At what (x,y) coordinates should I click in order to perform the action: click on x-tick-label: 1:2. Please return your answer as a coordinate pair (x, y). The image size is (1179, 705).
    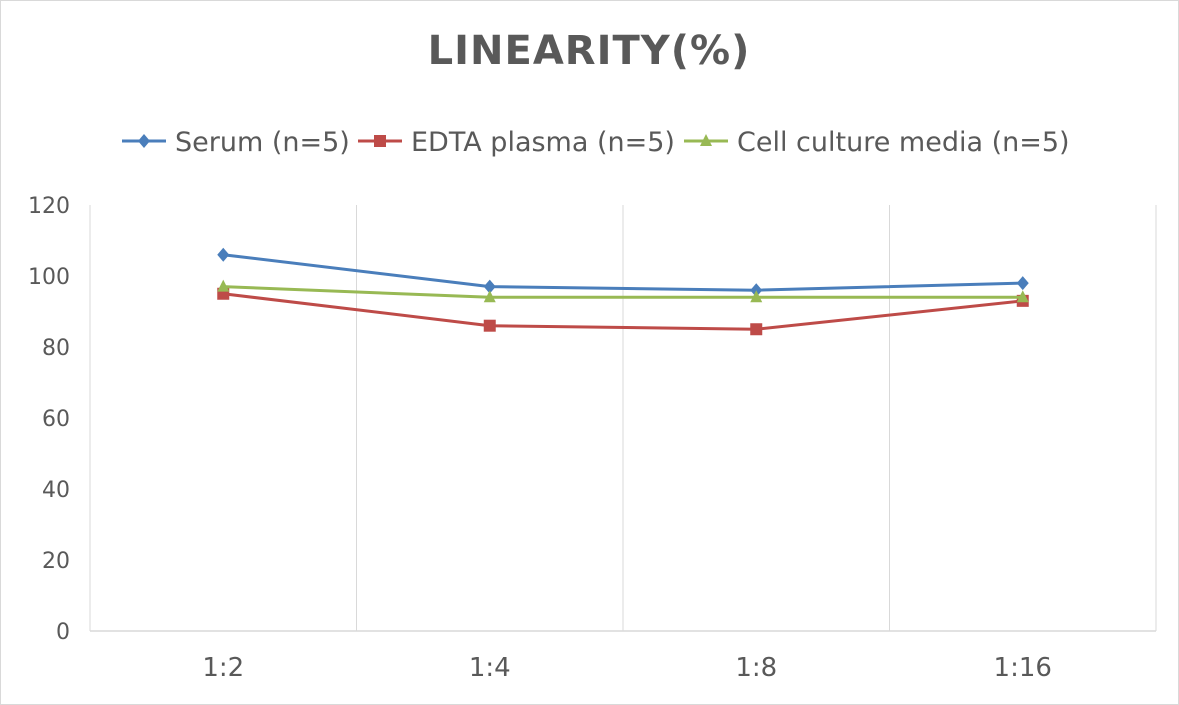
    Looking at the image, I should click on (223, 668).